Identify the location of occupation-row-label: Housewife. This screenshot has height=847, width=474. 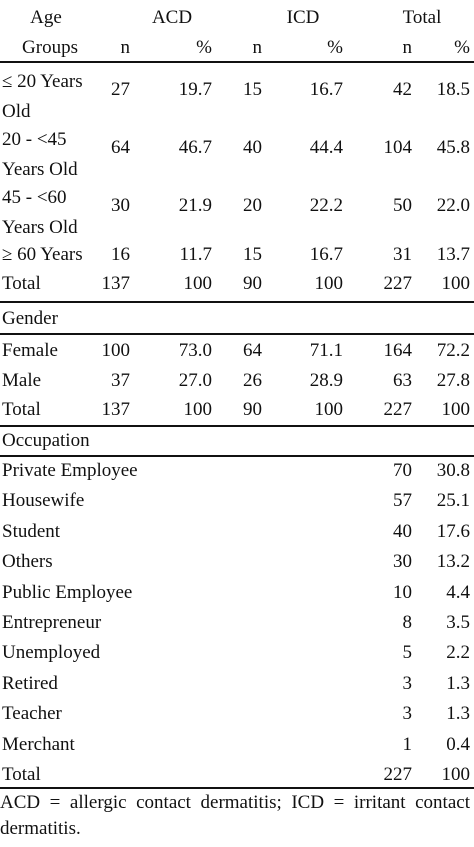
(43, 500).